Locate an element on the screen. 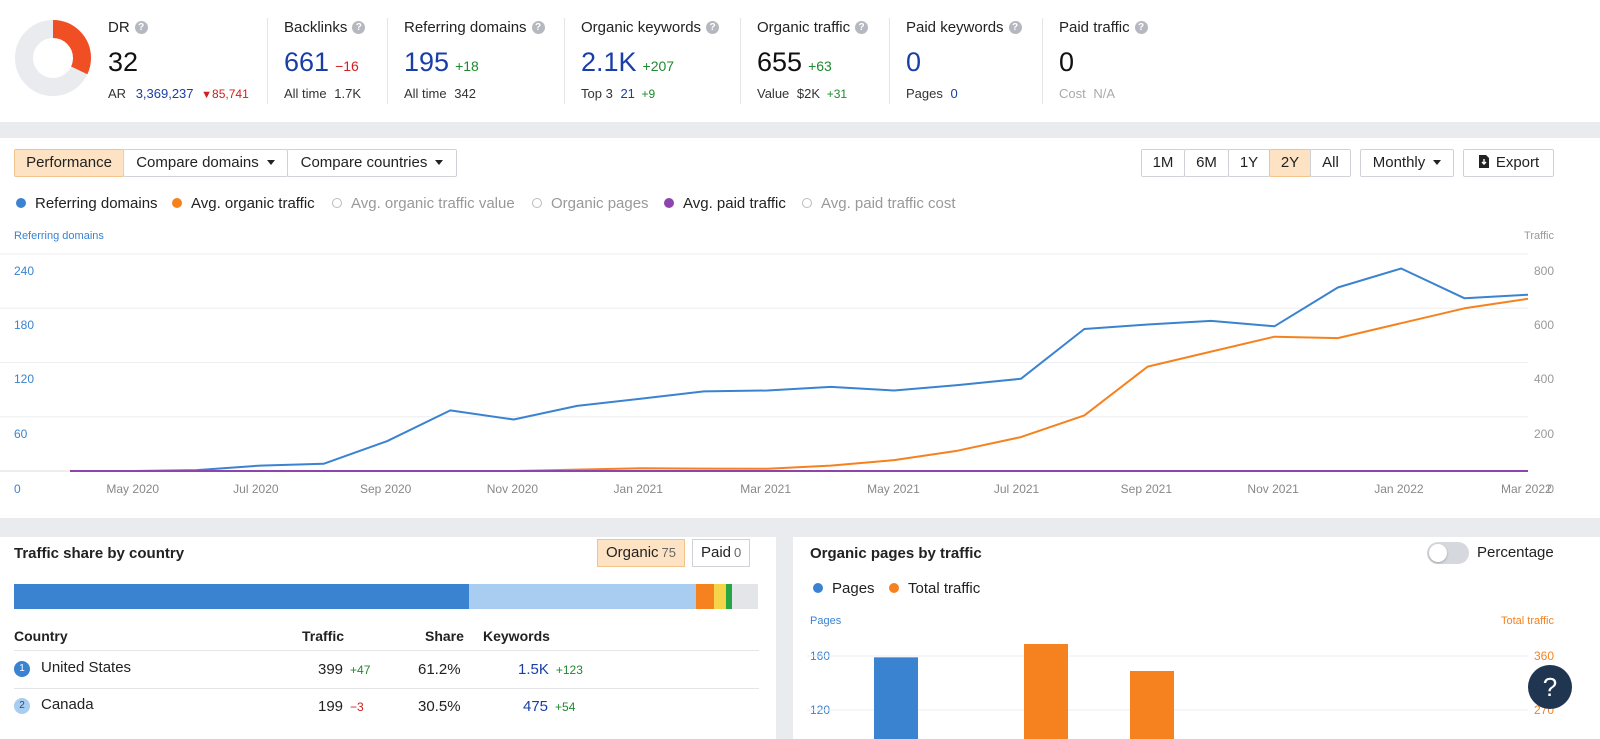  download-icon is located at coordinates (1483, 161).